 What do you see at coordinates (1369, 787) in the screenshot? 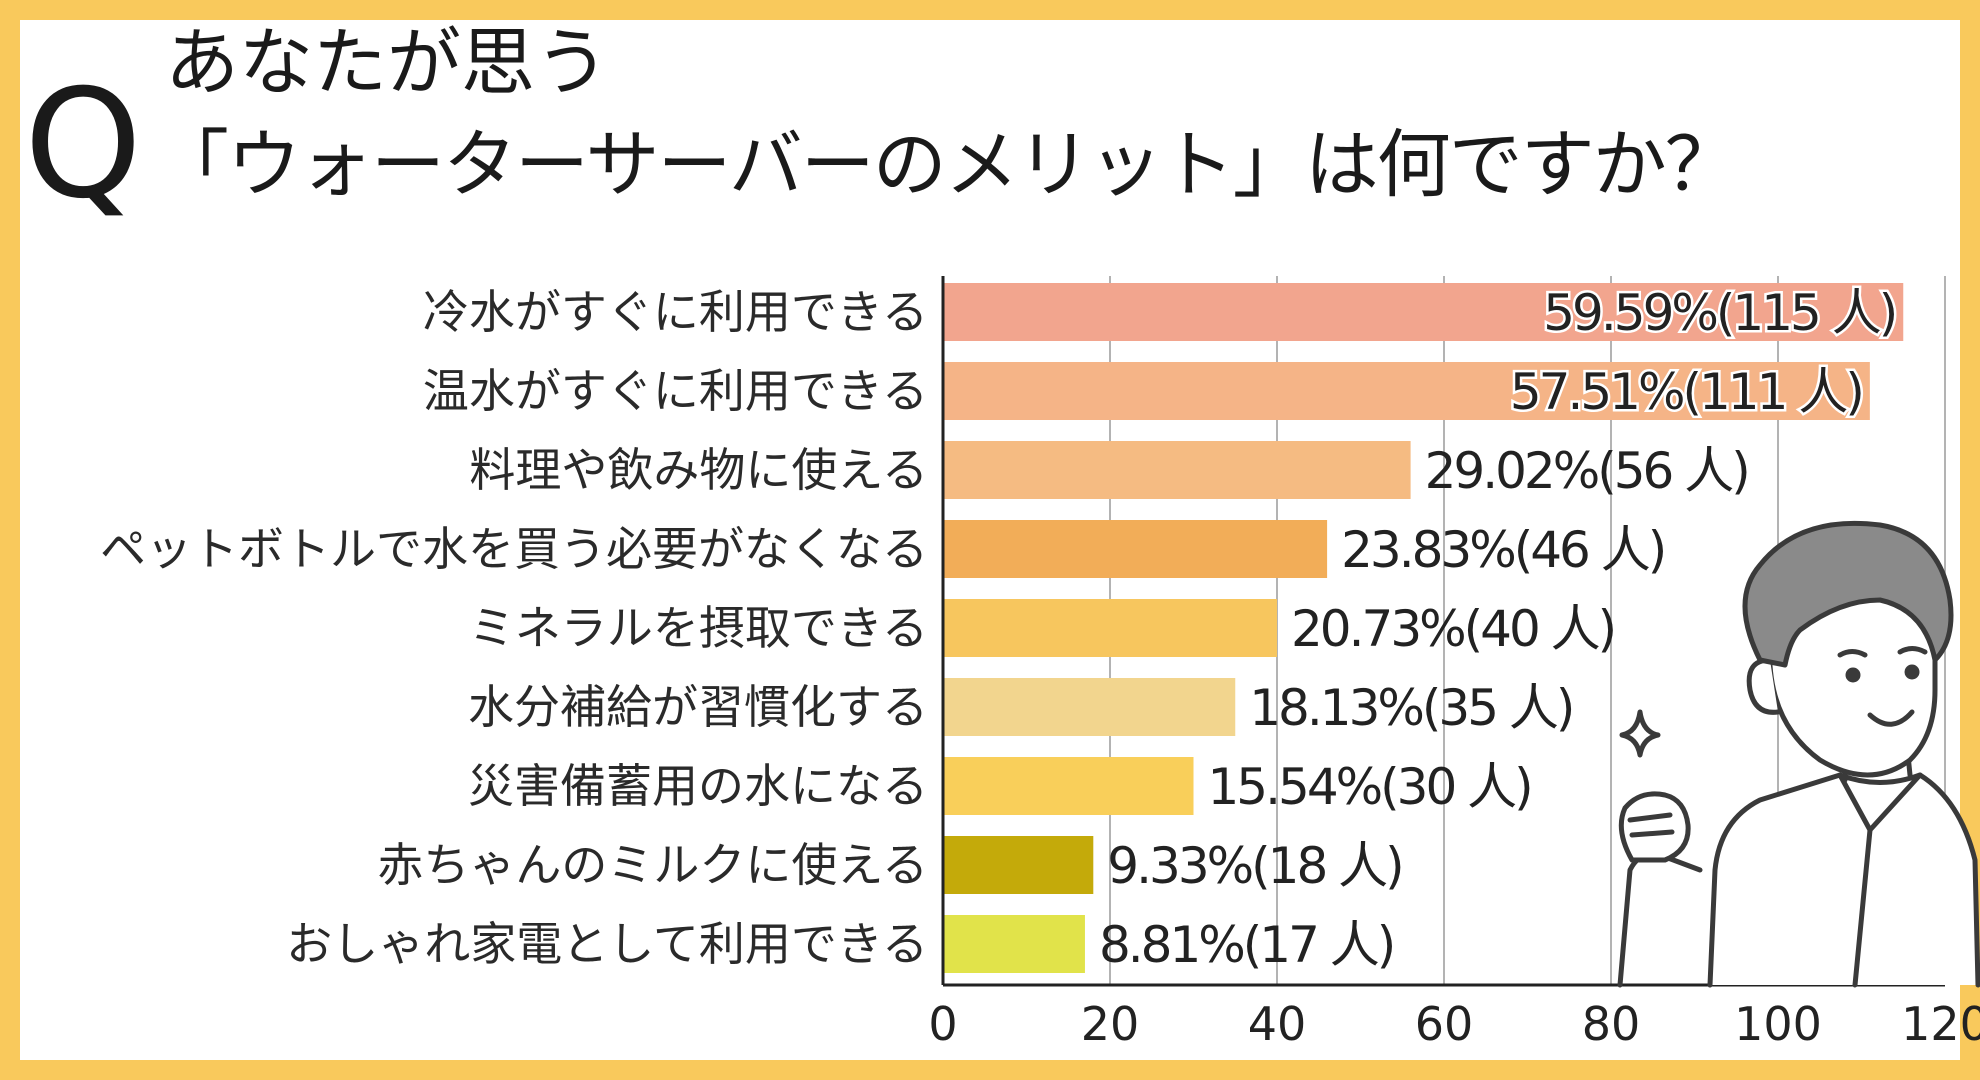
I see `value-label: 15.54%(30 人)` at bounding box center [1369, 787].